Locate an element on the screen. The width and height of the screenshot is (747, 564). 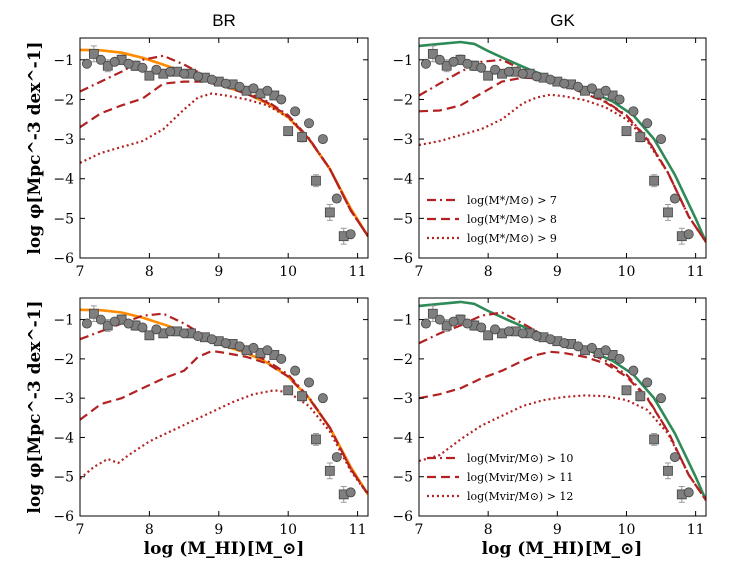
legend-label: log(Mvir/M⊙) > 10 is located at coordinates (520, 458).